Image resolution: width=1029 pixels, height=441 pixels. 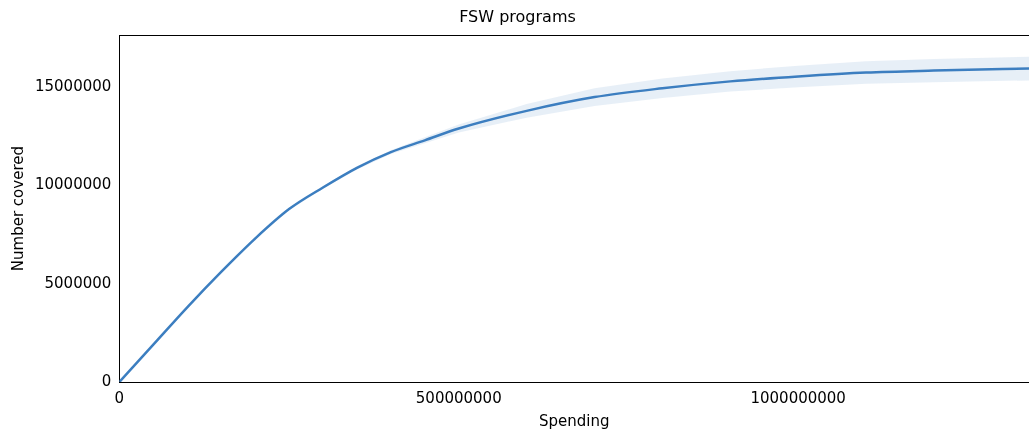 What do you see at coordinates (574, 420) in the screenshot?
I see `x-axis-title: Spending` at bounding box center [574, 420].